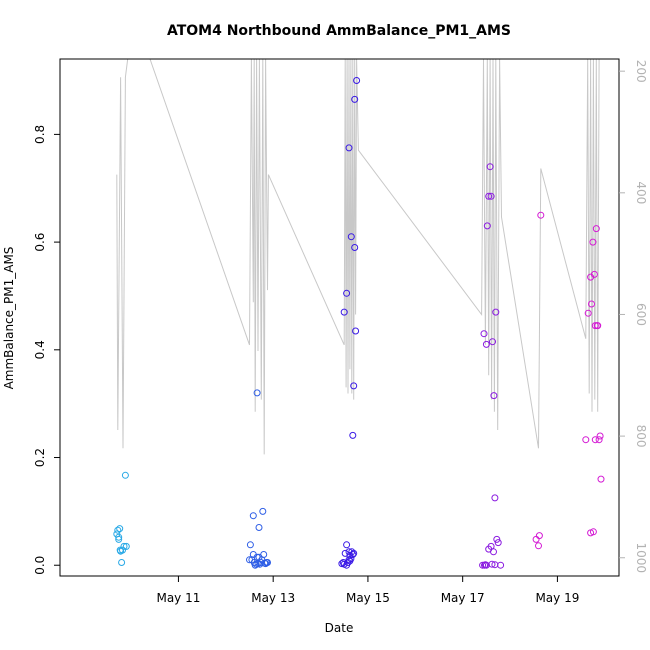 The image size is (650, 650). Describe the element at coordinates (641, 192) in the screenshot. I see `y2-tick-label-1: 400` at that location.